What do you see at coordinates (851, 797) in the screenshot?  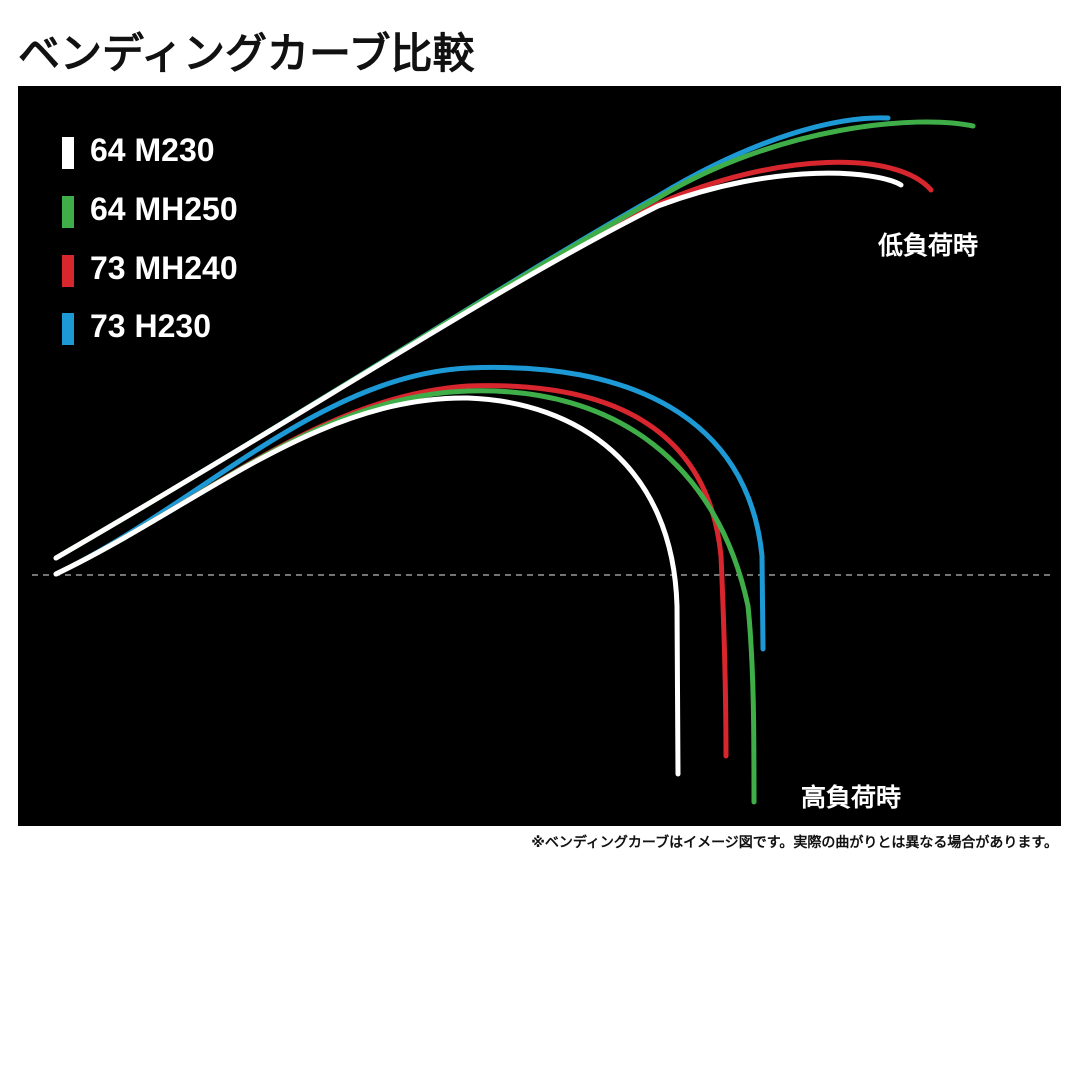 I see `high-load-label: 高負荷時` at bounding box center [851, 797].